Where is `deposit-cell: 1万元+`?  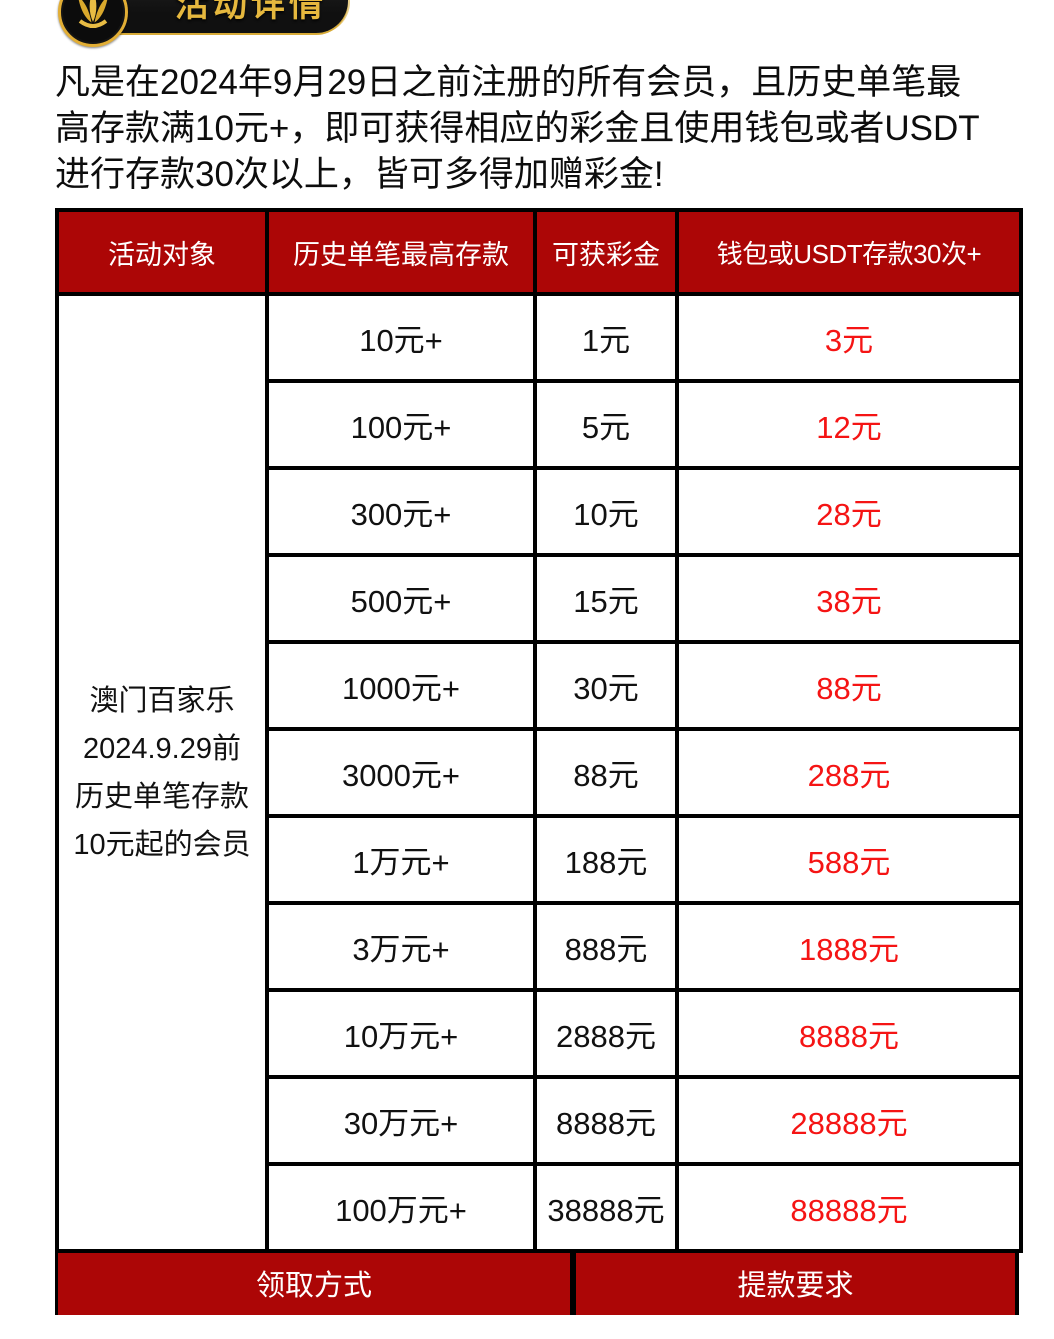 deposit-cell: 1万元+ is located at coordinates (401, 859).